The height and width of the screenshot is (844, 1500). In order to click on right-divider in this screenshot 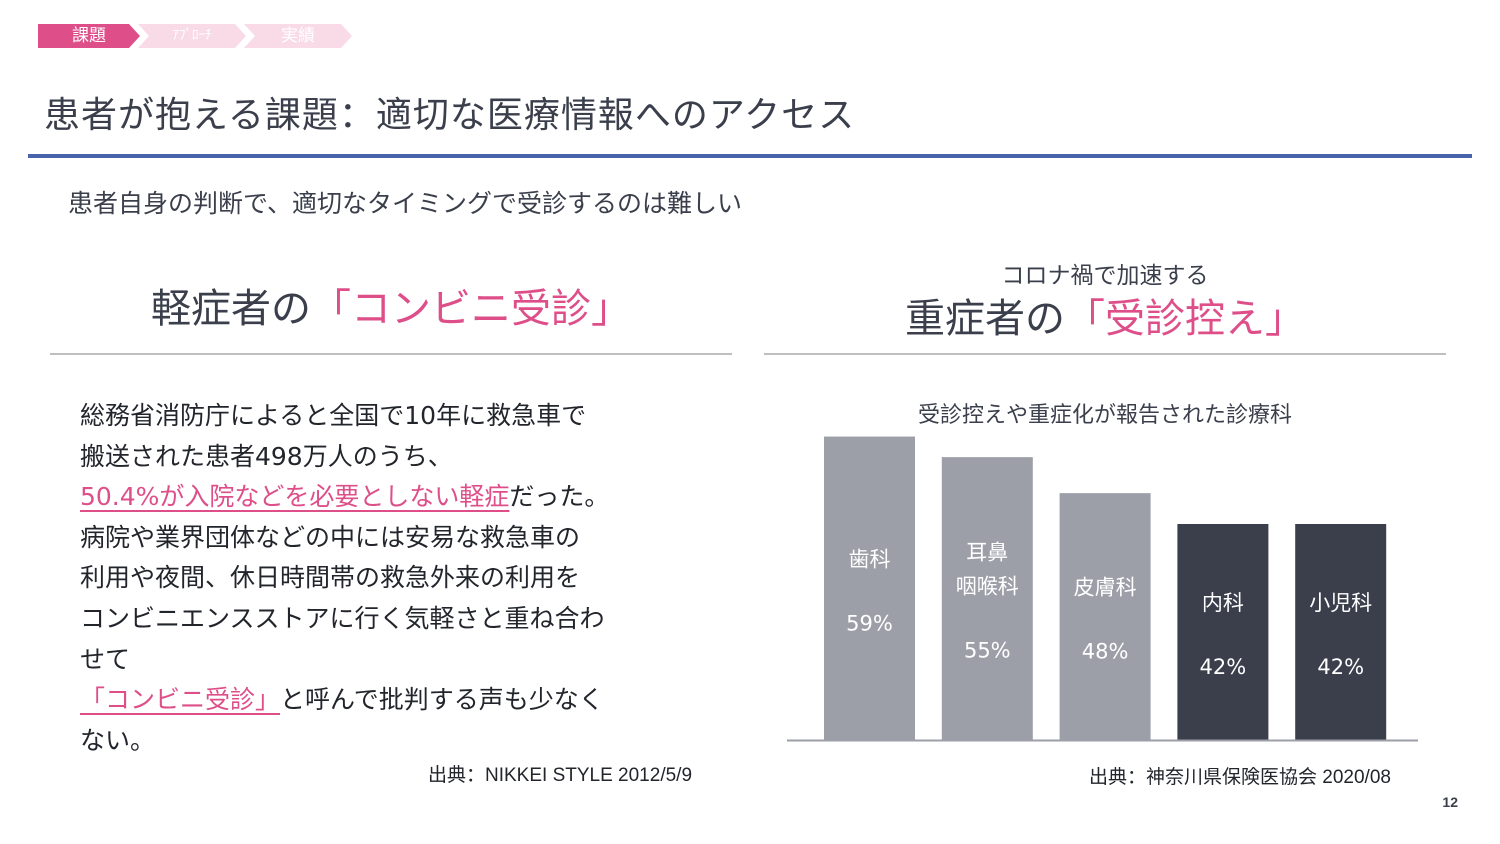, I will do `click(1105, 354)`.